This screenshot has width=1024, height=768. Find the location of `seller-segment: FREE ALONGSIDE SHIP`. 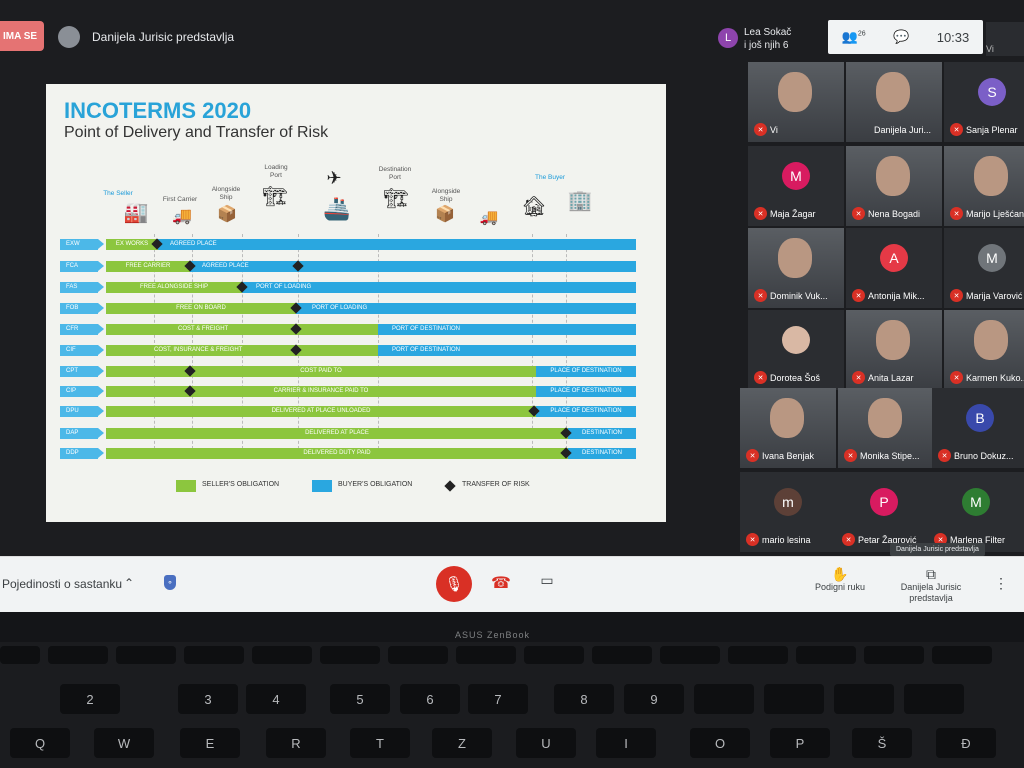

seller-segment: FREE ALONGSIDE SHIP is located at coordinates (174, 287).